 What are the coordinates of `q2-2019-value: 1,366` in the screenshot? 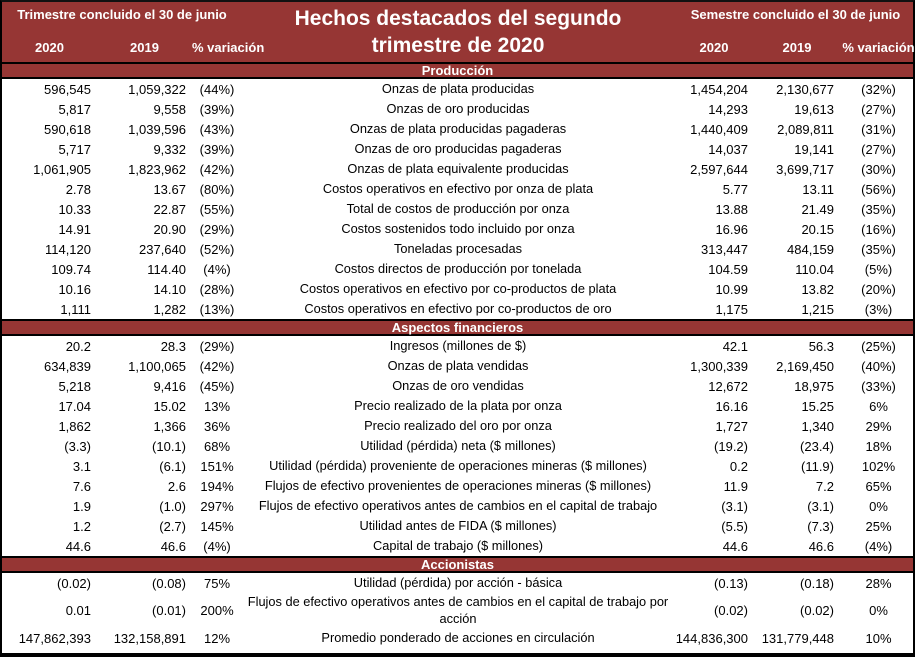 It's located at (169, 426).